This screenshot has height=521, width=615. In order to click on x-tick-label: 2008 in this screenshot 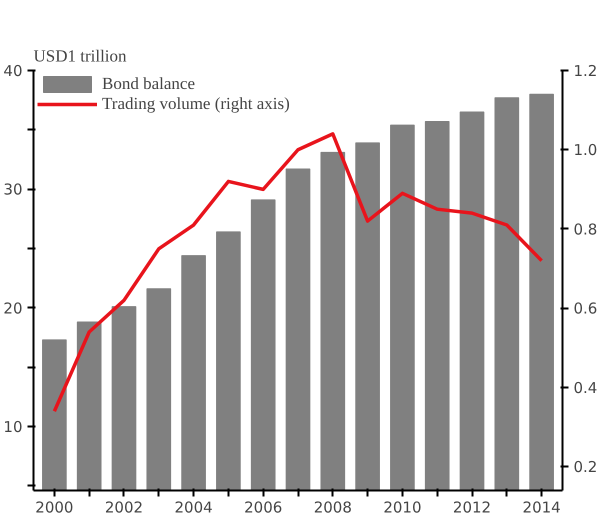, I will do `click(333, 507)`.